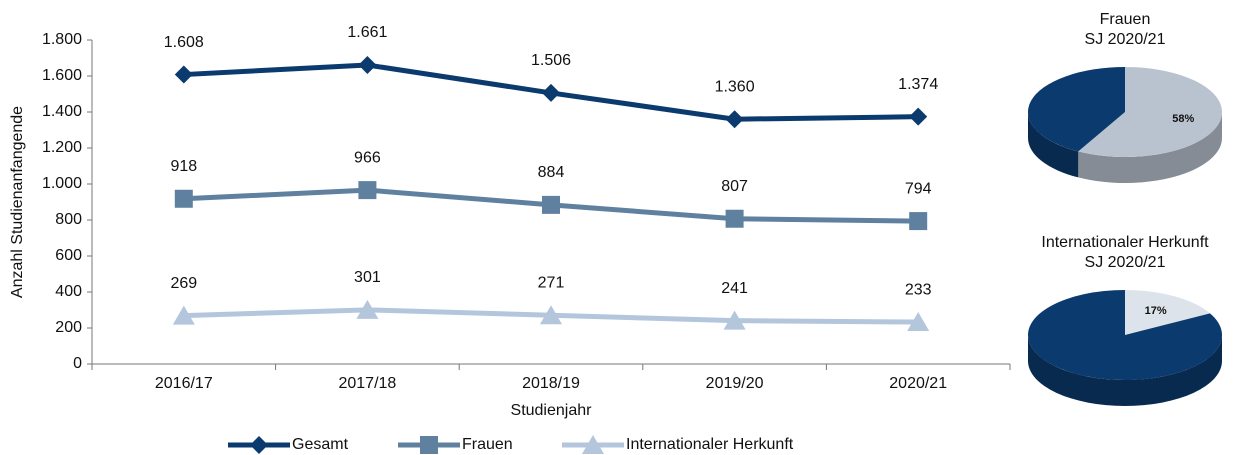 This screenshot has width=1236, height=455. What do you see at coordinates (551, 282) in the screenshot?
I see `data-label: 271` at bounding box center [551, 282].